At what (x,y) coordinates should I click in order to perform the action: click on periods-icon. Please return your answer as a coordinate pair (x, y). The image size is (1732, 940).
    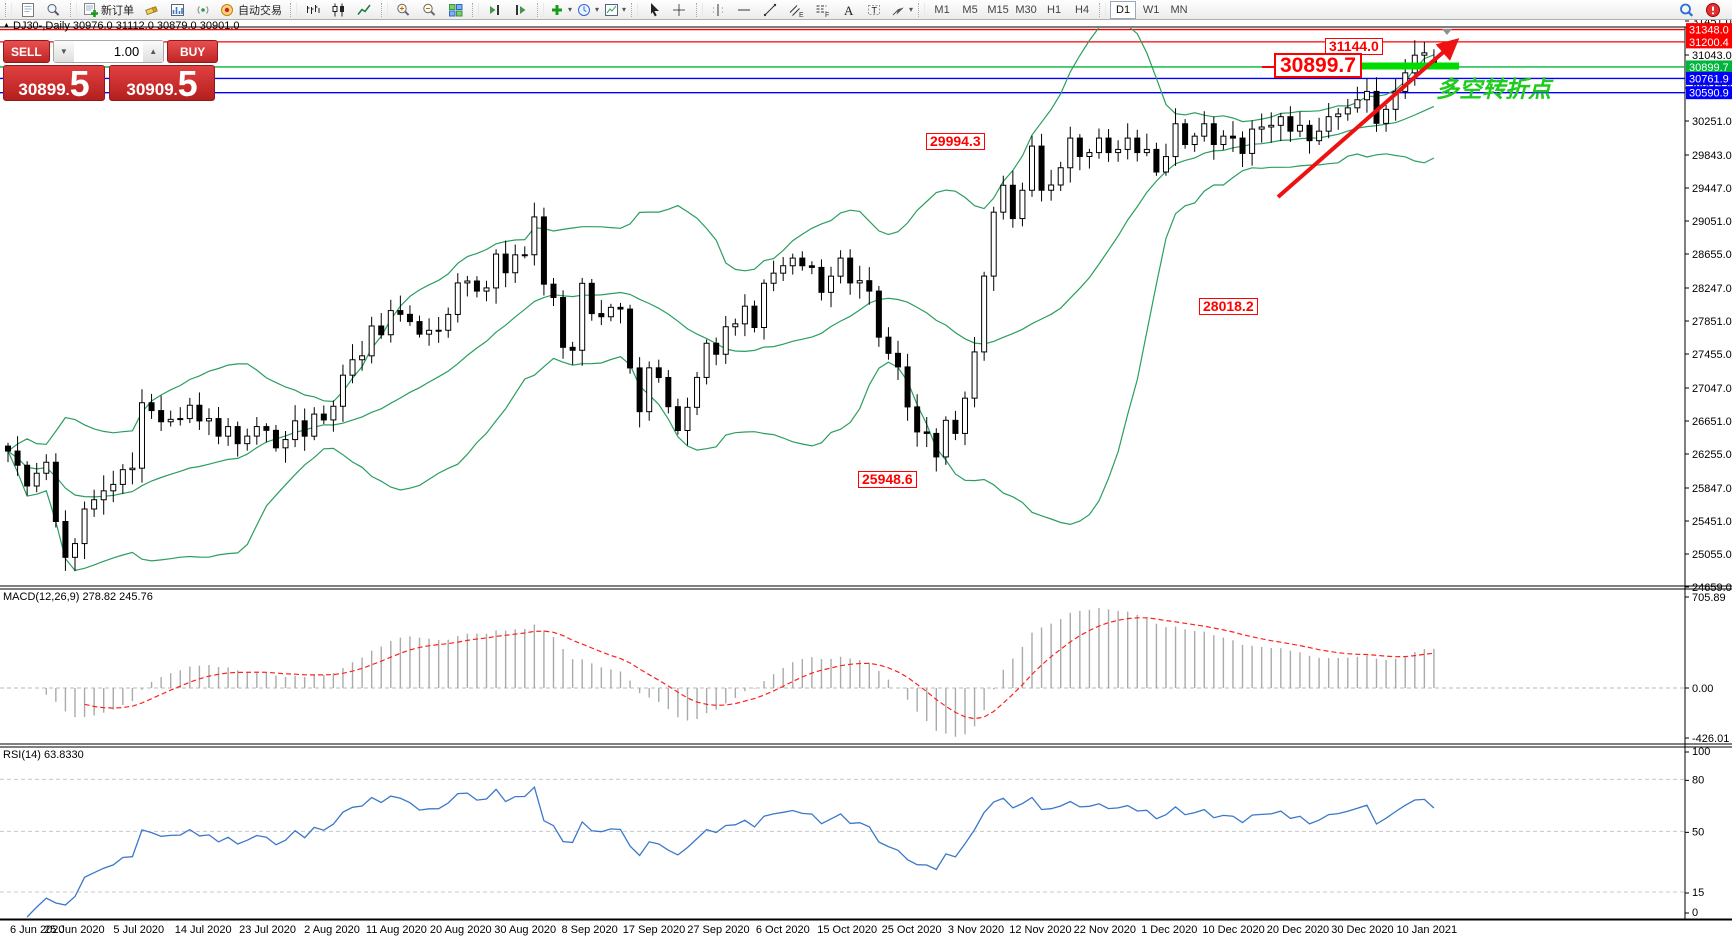
    Looking at the image, I should click on (584, 9).